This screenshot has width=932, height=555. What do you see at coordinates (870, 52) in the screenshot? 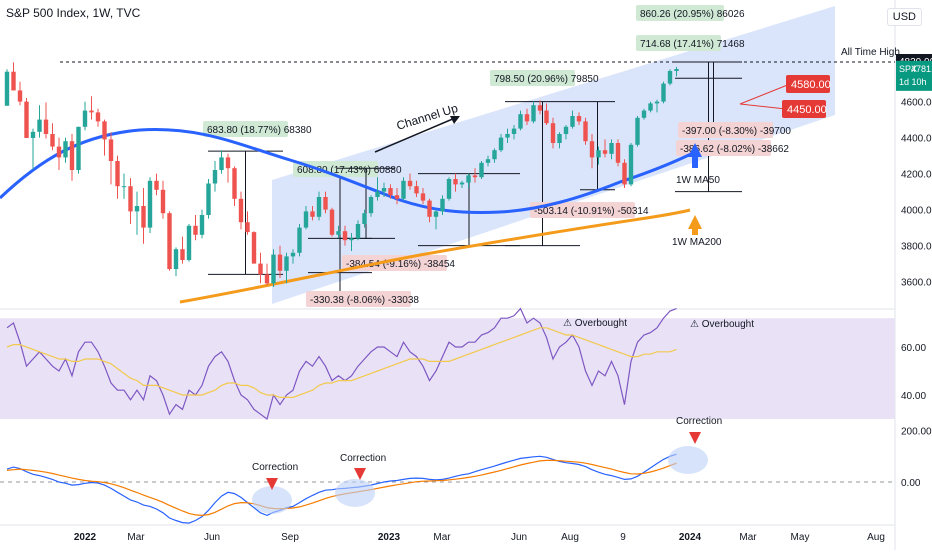
I see `all-time-high-label: All Time High` at bounding box center [870, 52].